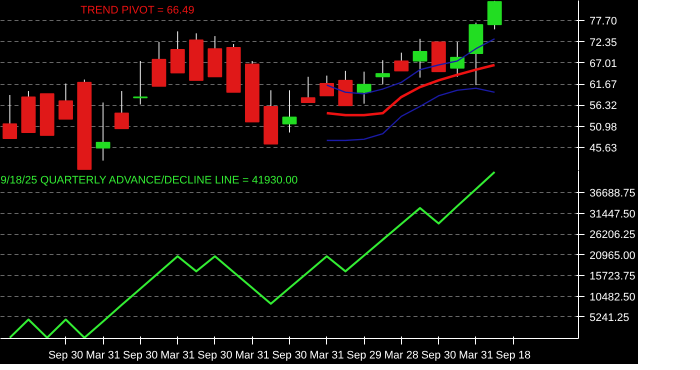 The width and height of the screenshot is (700, 370). What do you see at coordinates (364, 356) in the screenshot?
I see `x-tick-label: Sep 29` at bounding box center [364, 356].